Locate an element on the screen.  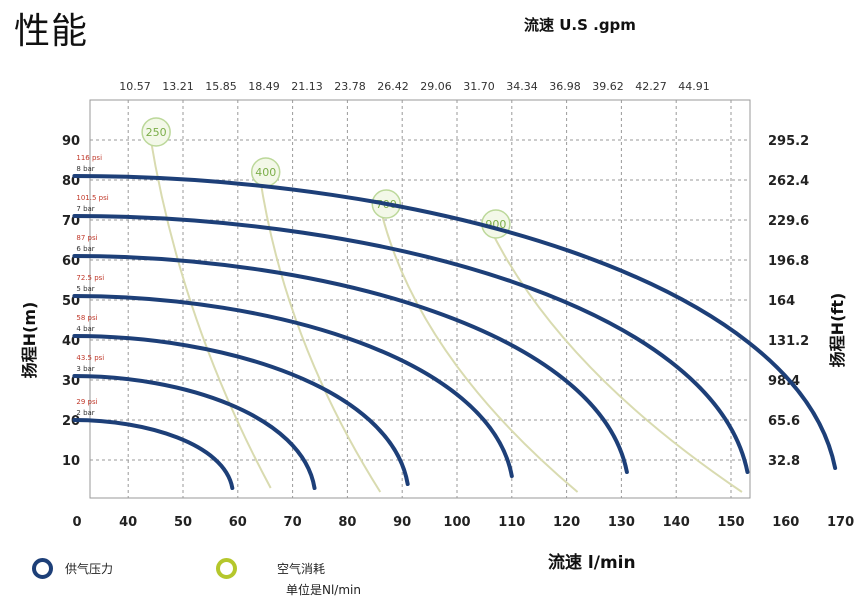
x-tick-label: 120 is located at coordinates (566, 522).